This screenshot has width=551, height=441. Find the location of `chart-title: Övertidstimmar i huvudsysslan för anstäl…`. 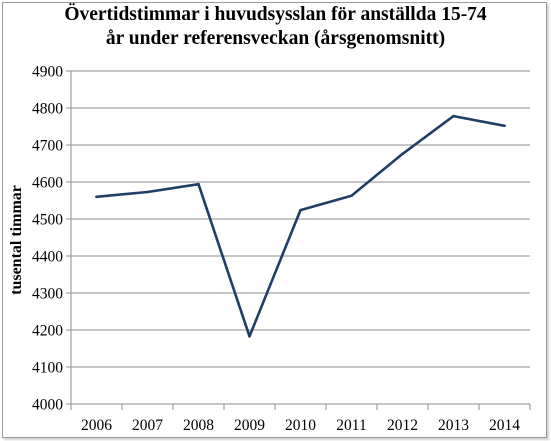

chart-title: Övertidstimmar i huvudsysslan för anstäl… is located at coordinates (275, 27).